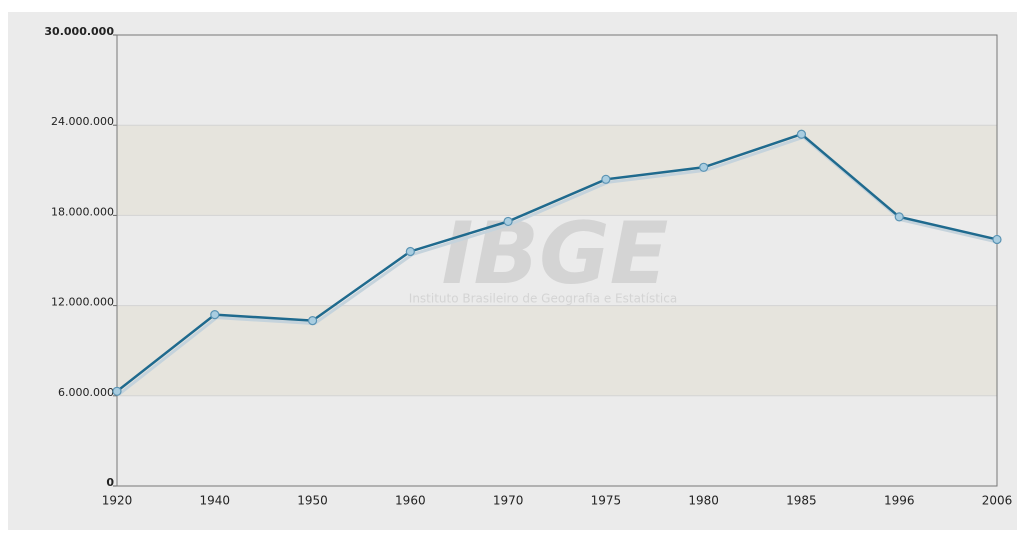  Describe the element at coordinates (82, 302) in the screenshot. I see `y-tick-label: 12.000.000` at that location.